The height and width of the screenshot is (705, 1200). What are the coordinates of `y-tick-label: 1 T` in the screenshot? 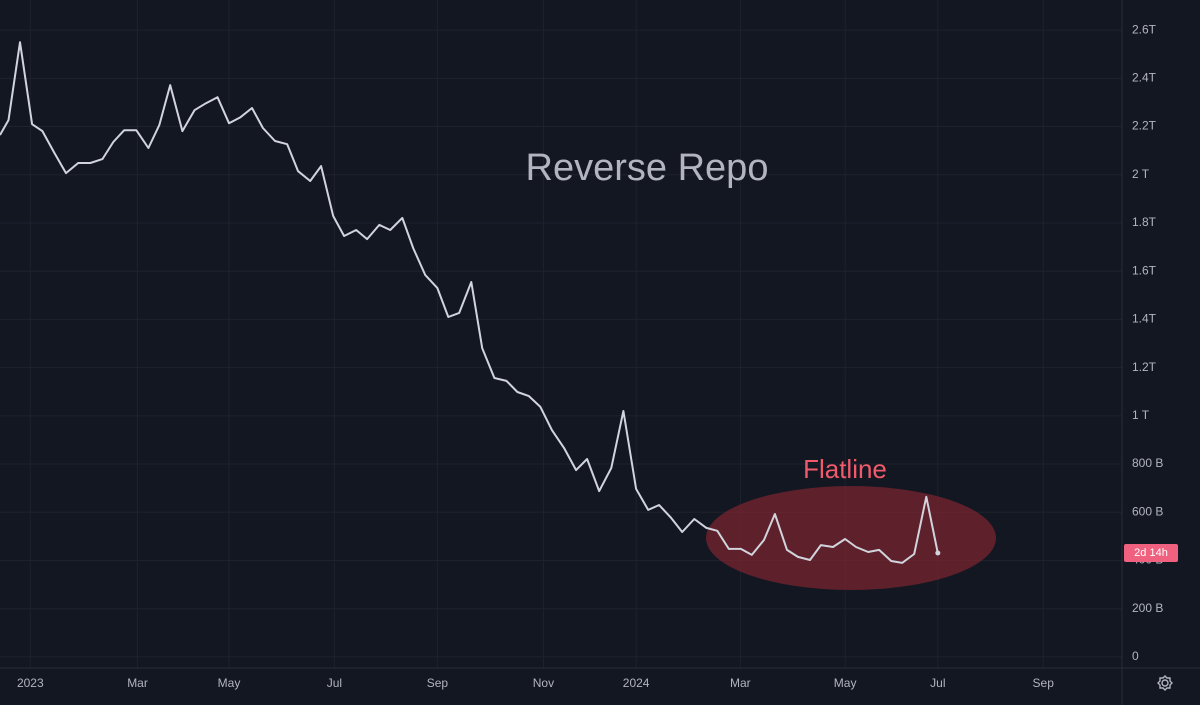 It's located at (1141, 415).